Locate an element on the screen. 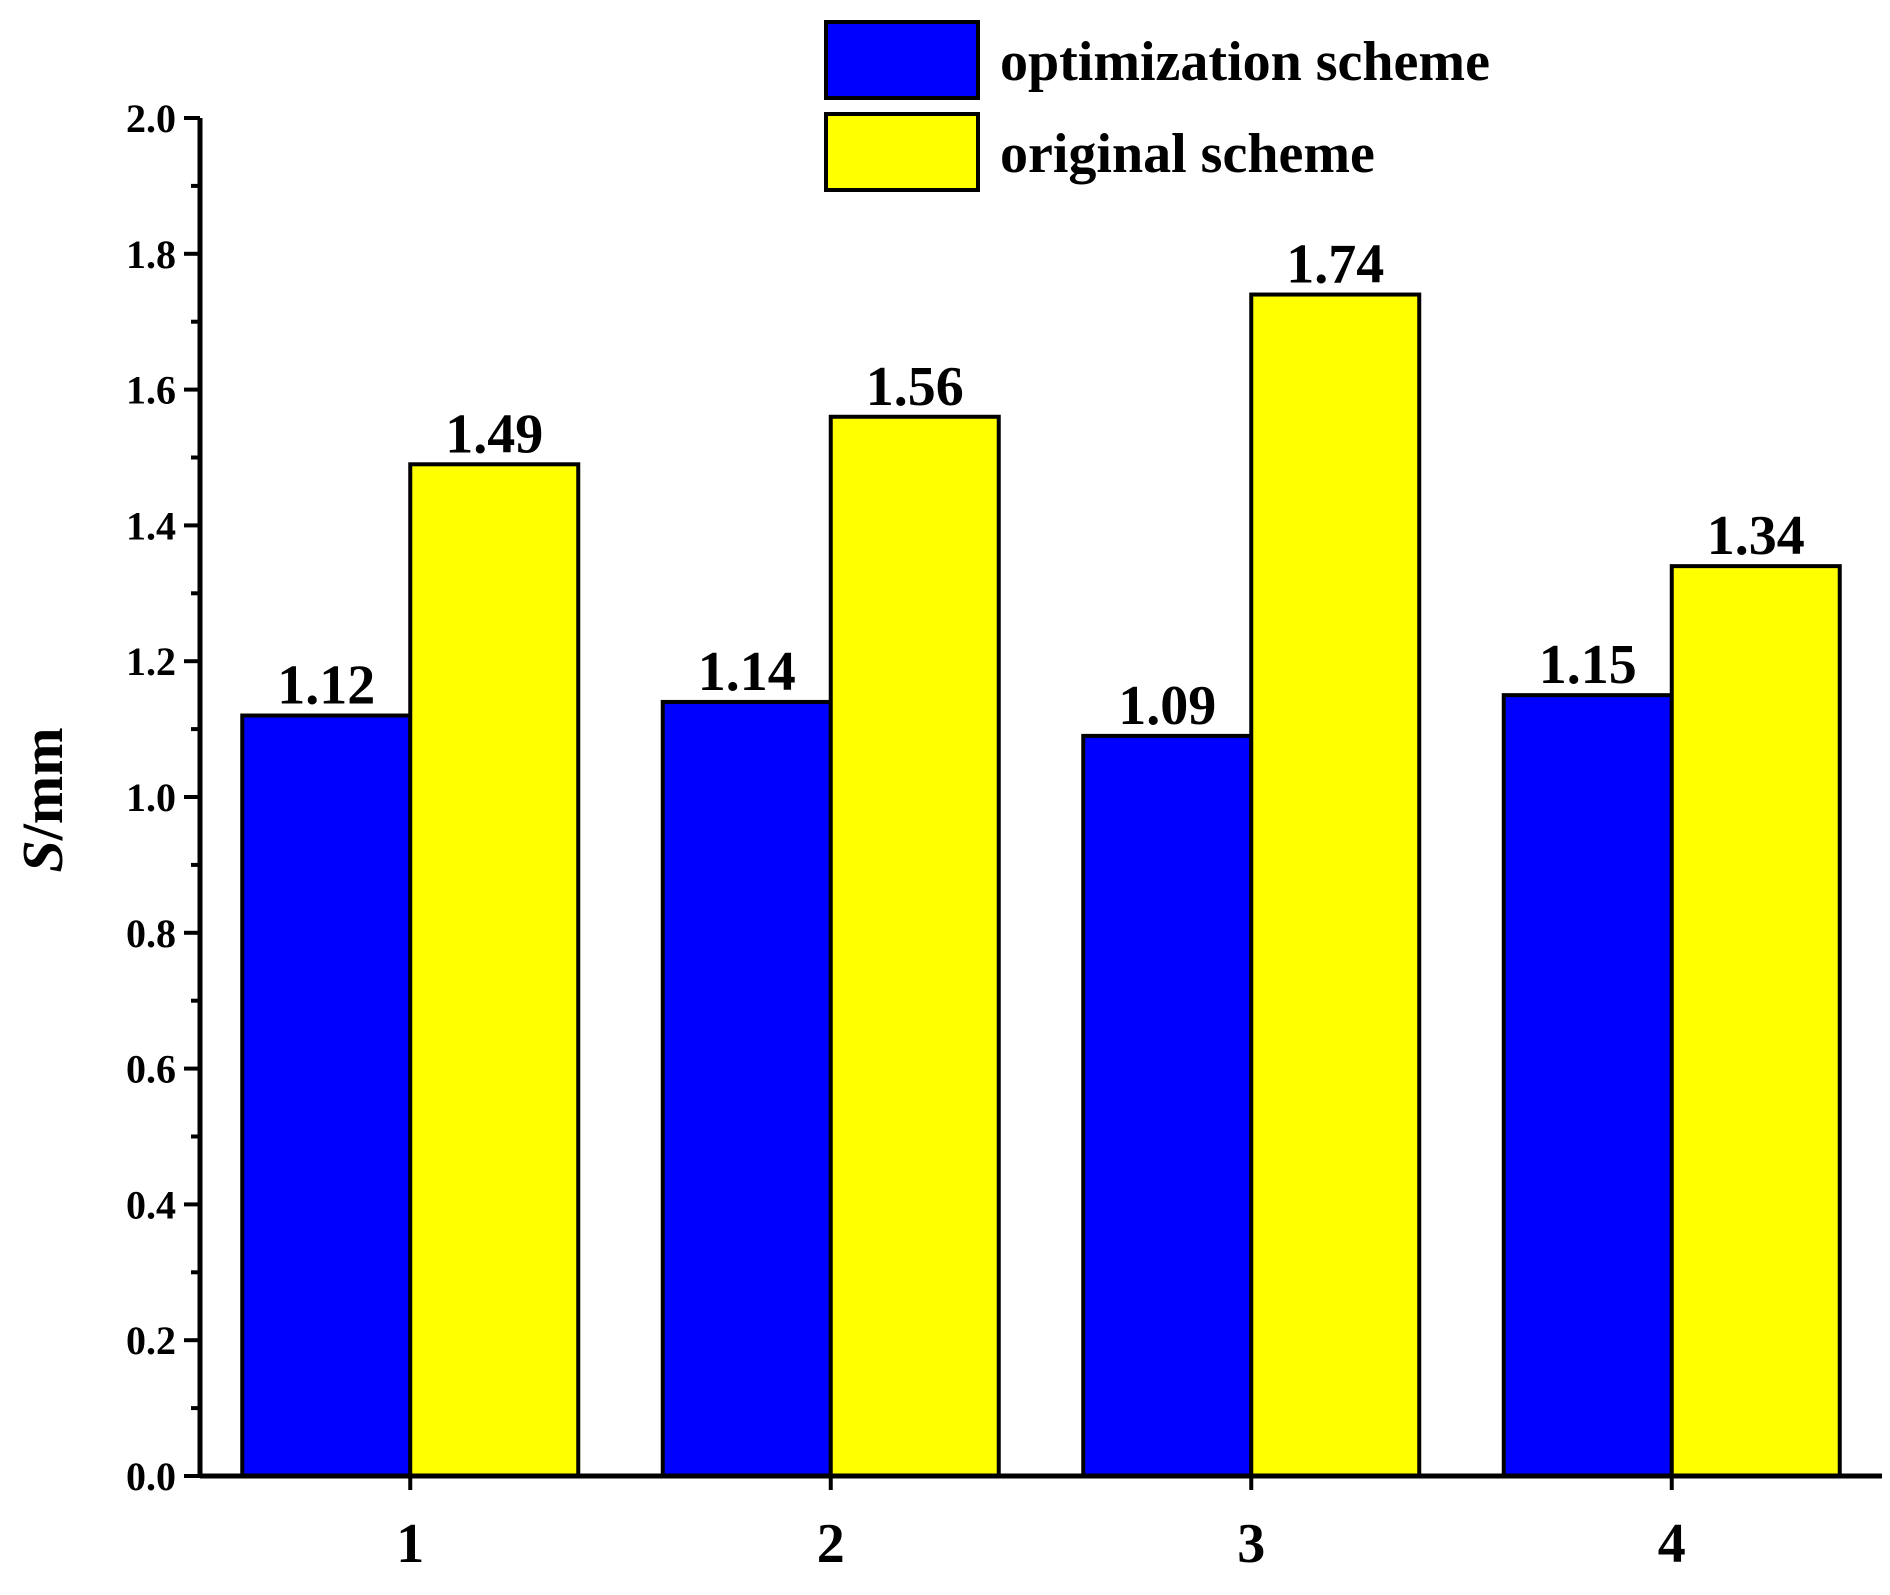 The image size is (1890, 1595). data-label-series1-cat1: 1.12 is located at coordinates (326, 686).